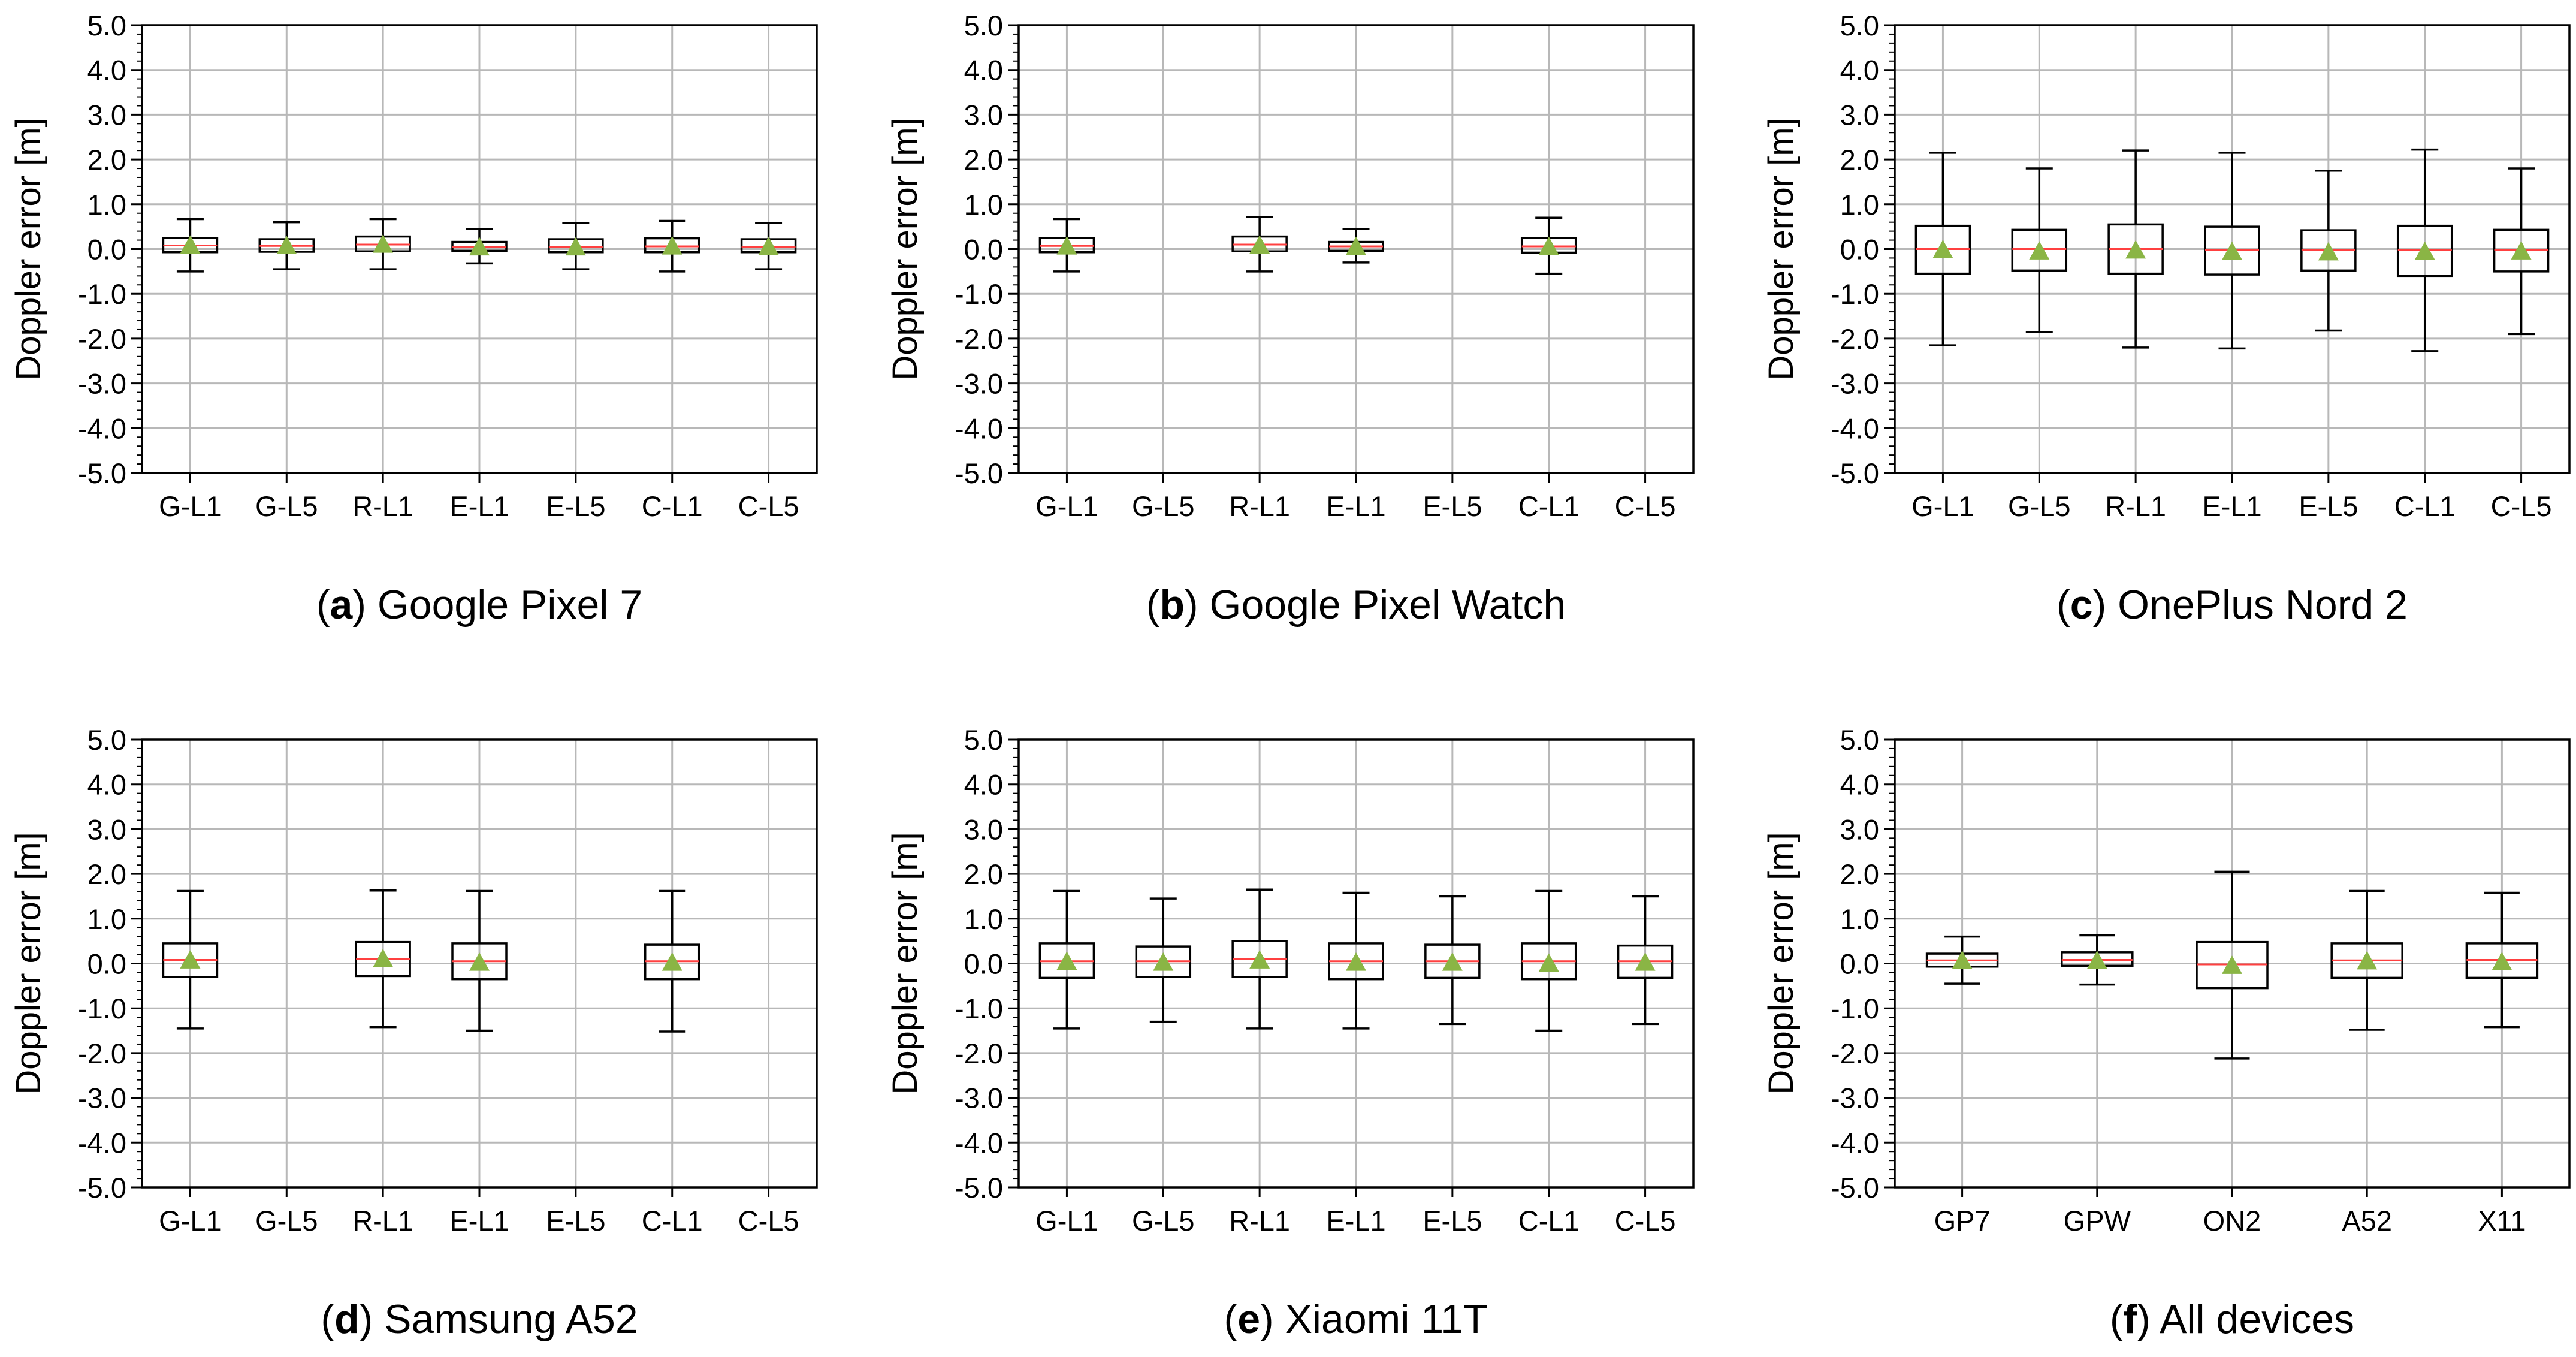  What do you see at coordinates (107, 250) in the screenshot?
I see `y-tick-label: 0.0` at bounding box center [107, 250].